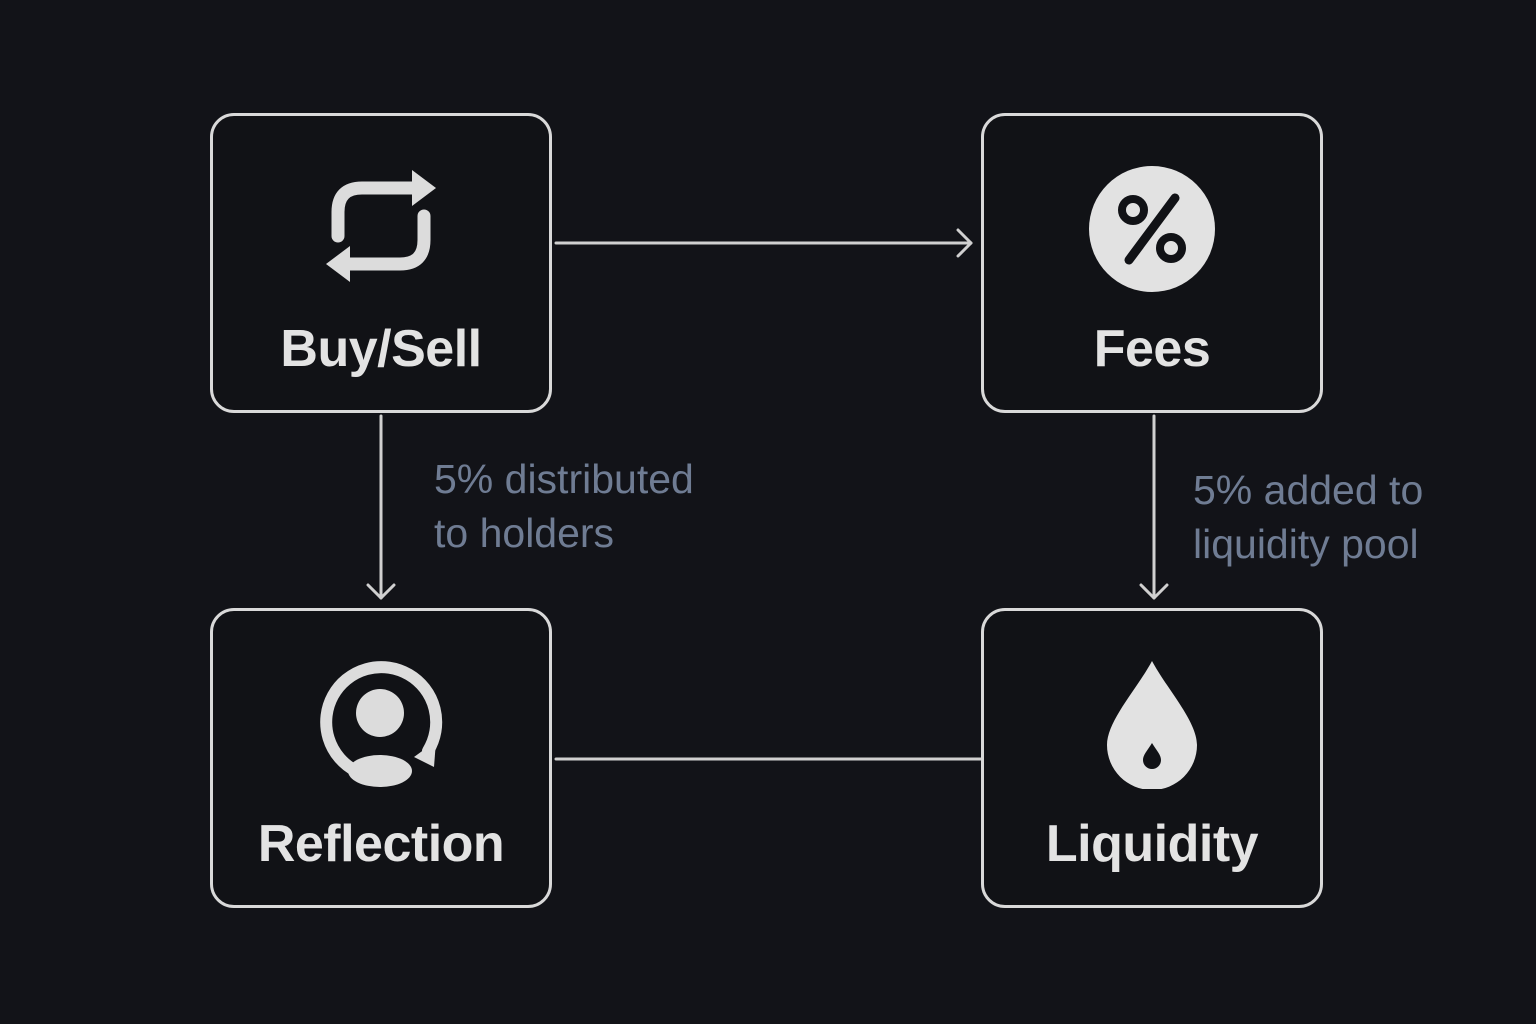 The width and height of the screenshot is (1536, 1024). What do you see at coordinates (1152, 229) in the screenshot?
I see `percent-icon` at bounding box center [1152, 229].